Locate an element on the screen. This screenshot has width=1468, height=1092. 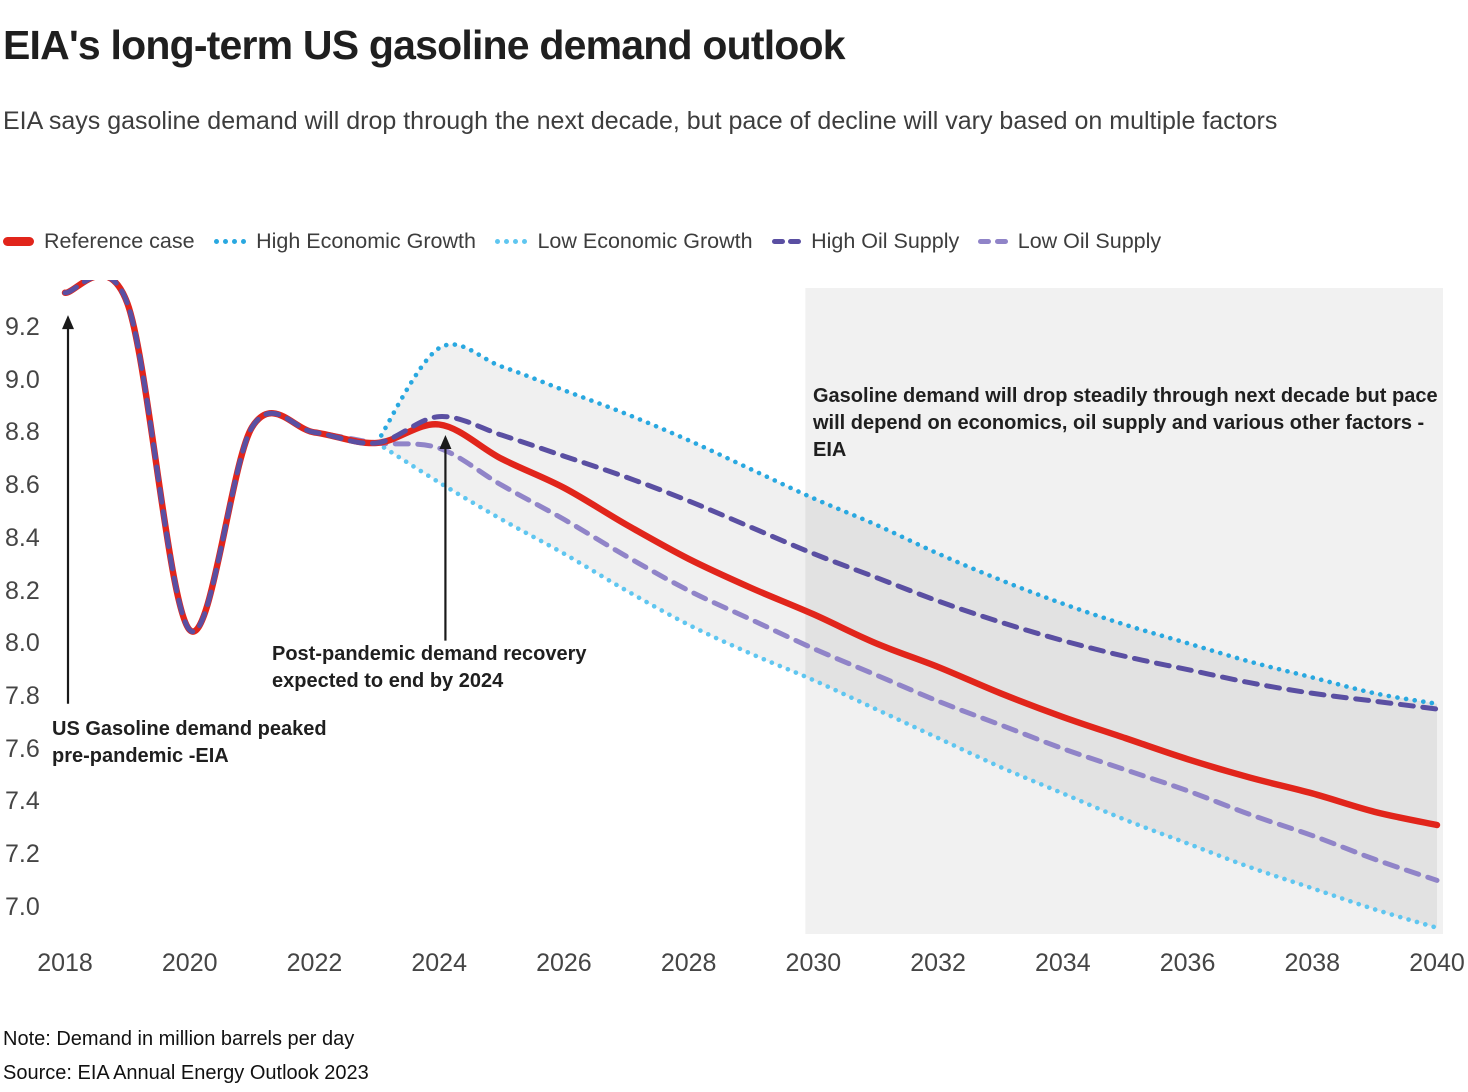
y-tick-label: 7.6 is located at coordinates (22, 748).